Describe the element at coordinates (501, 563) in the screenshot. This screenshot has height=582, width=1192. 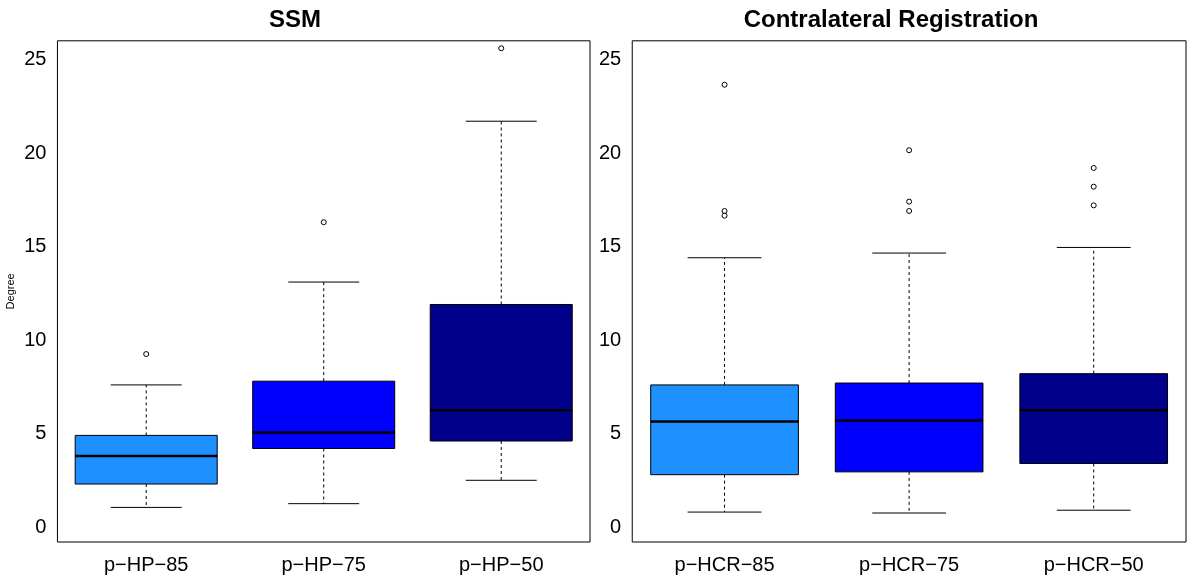
I see `x-tick-label: p−HP−50` at that location.